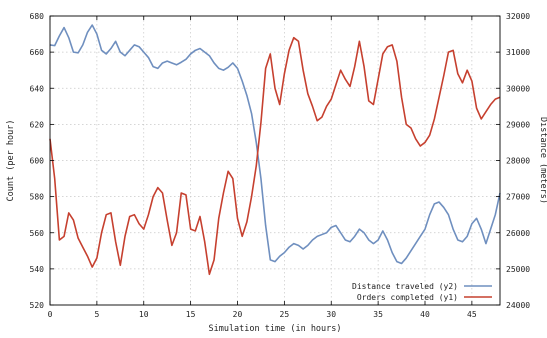 This screenshot has height=338, width=547. Describe the element at coordinates (37, 124) in the screenshot. I see `y-tick-label: 620` at that location.